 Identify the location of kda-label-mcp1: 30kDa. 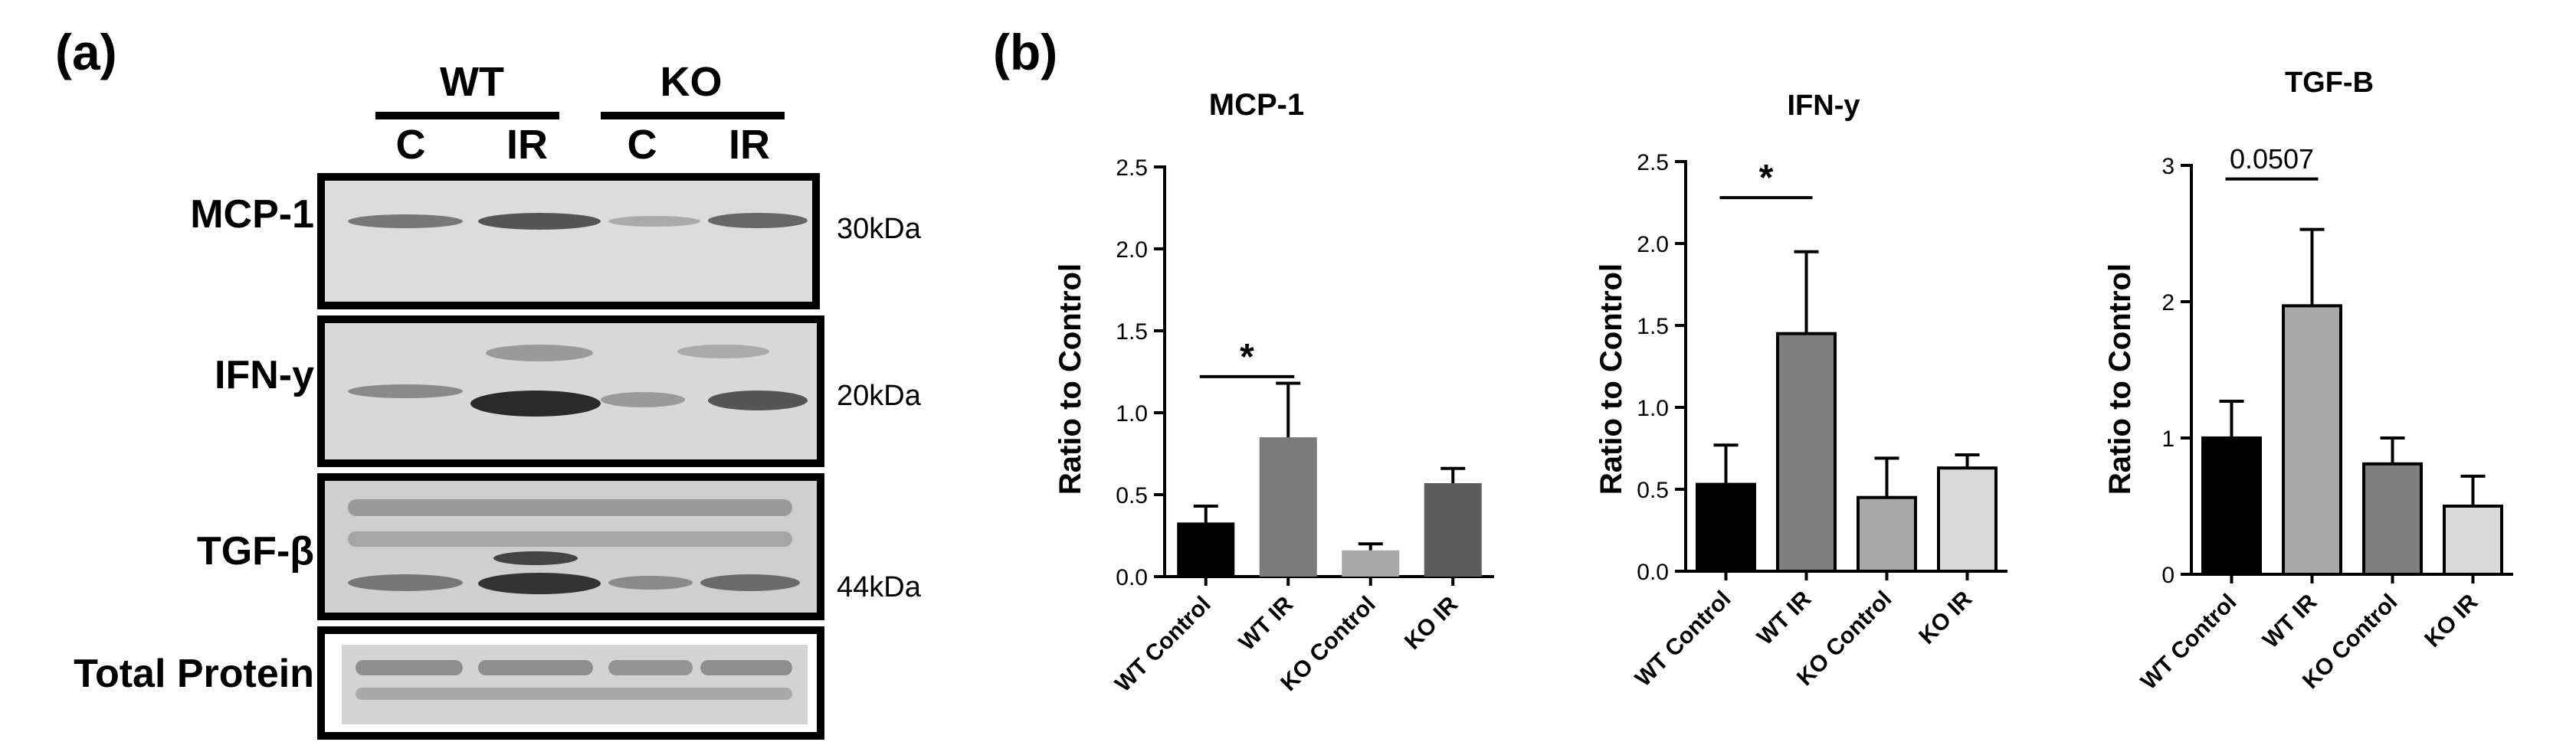
(879, 229).